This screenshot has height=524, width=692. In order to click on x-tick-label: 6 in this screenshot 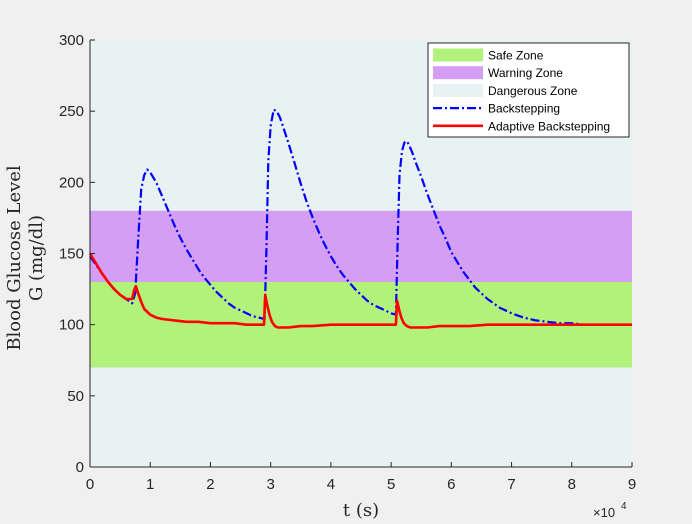, I will do `click(451, 484)`.